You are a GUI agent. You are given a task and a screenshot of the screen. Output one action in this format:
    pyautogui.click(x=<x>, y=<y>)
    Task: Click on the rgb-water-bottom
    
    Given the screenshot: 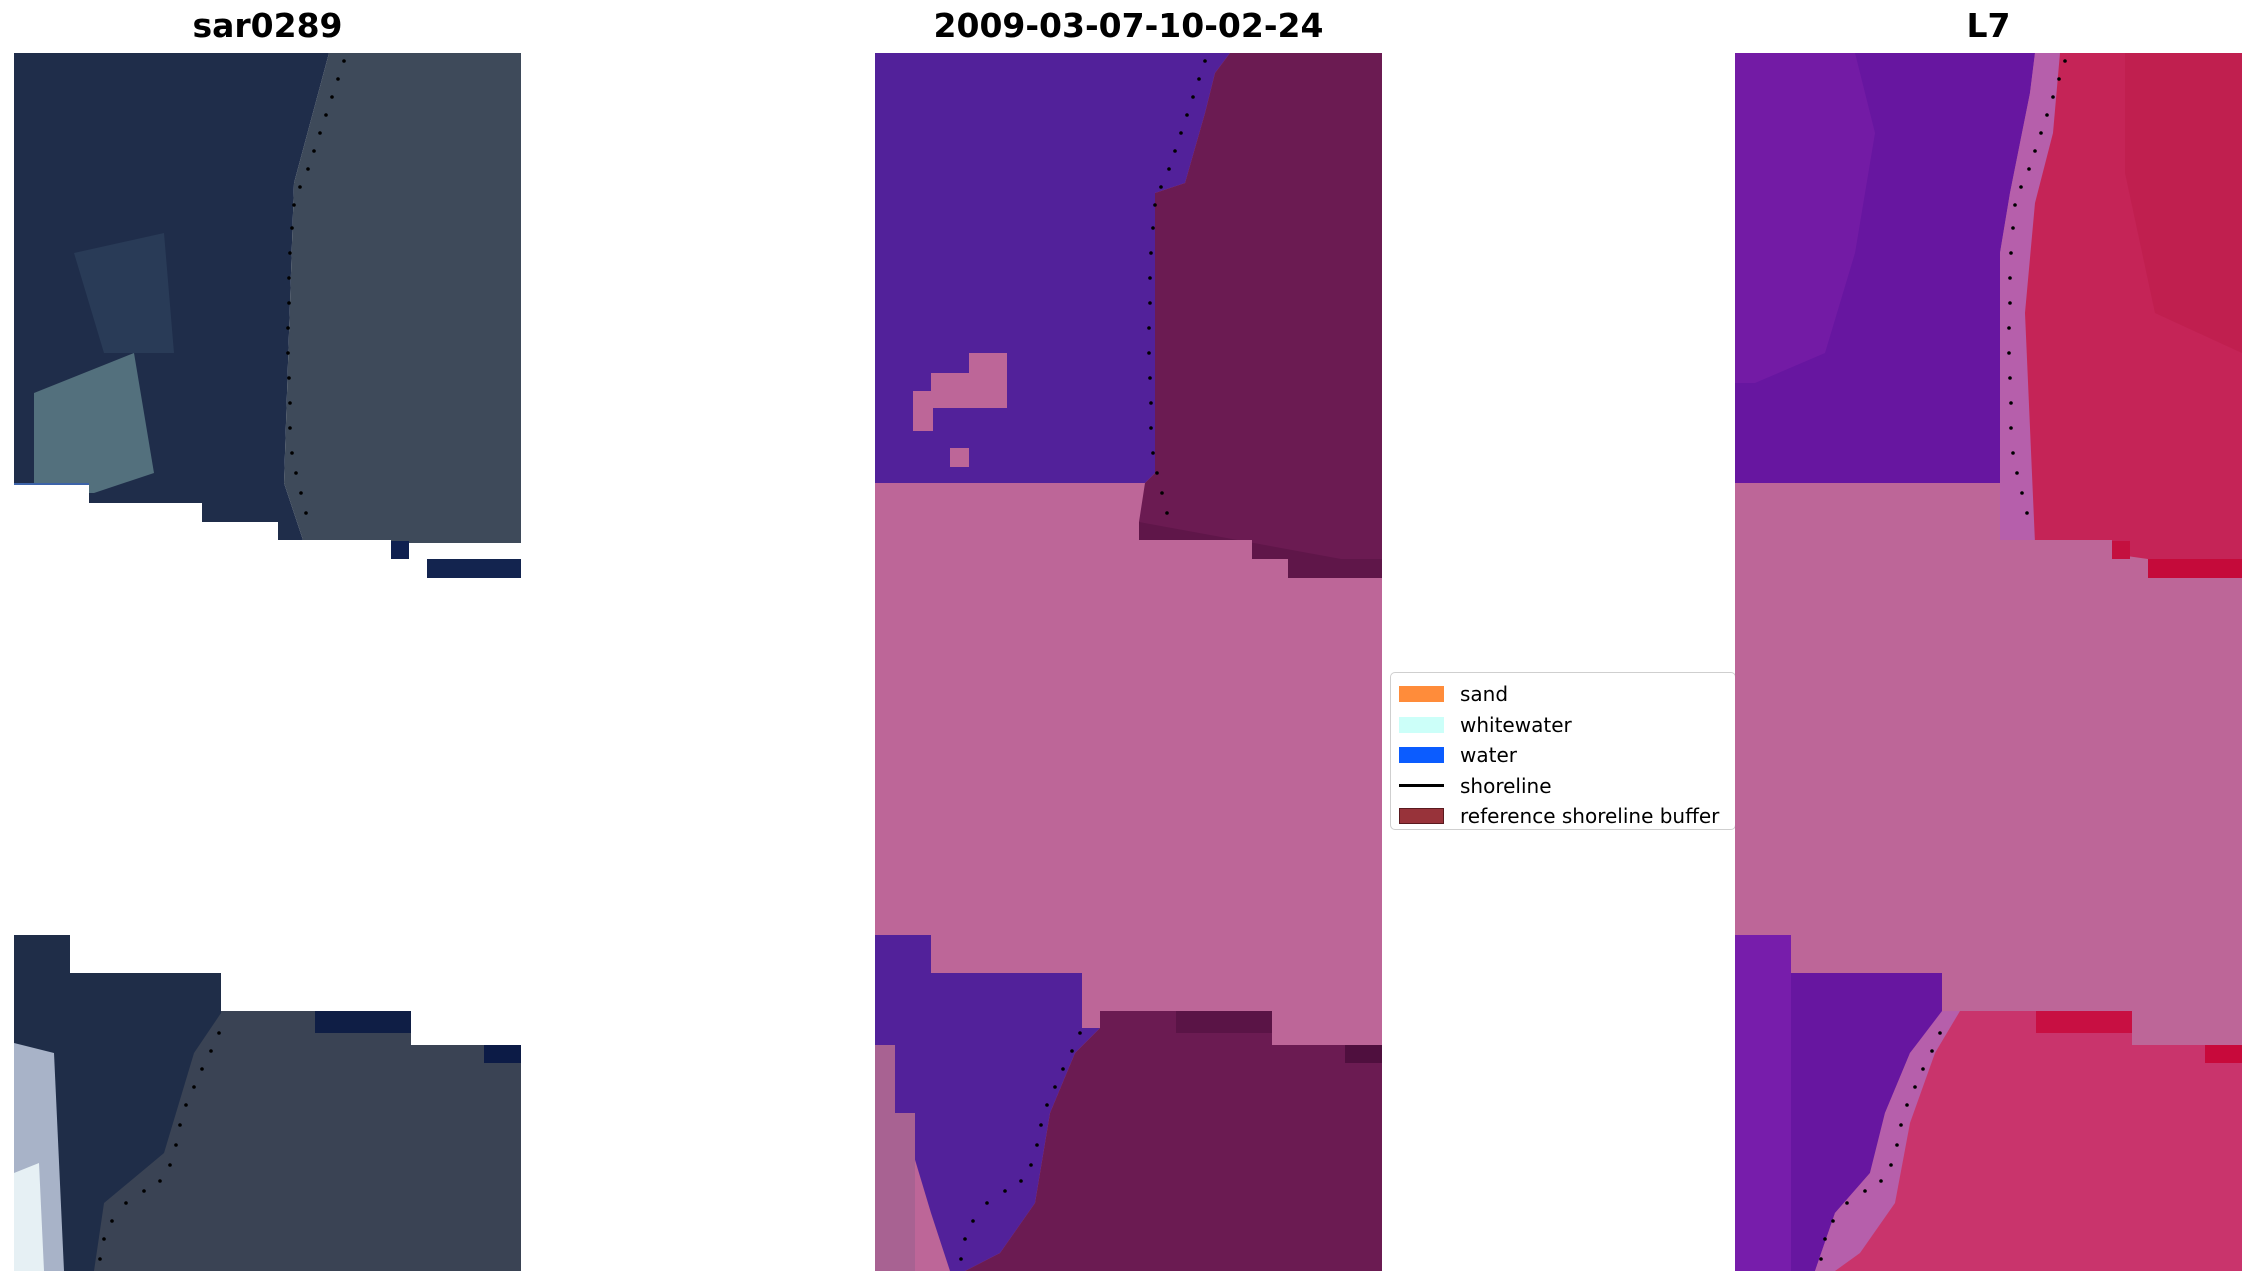 What is the action you would take?
    pyautogui.click(x=117, y=1103)
    